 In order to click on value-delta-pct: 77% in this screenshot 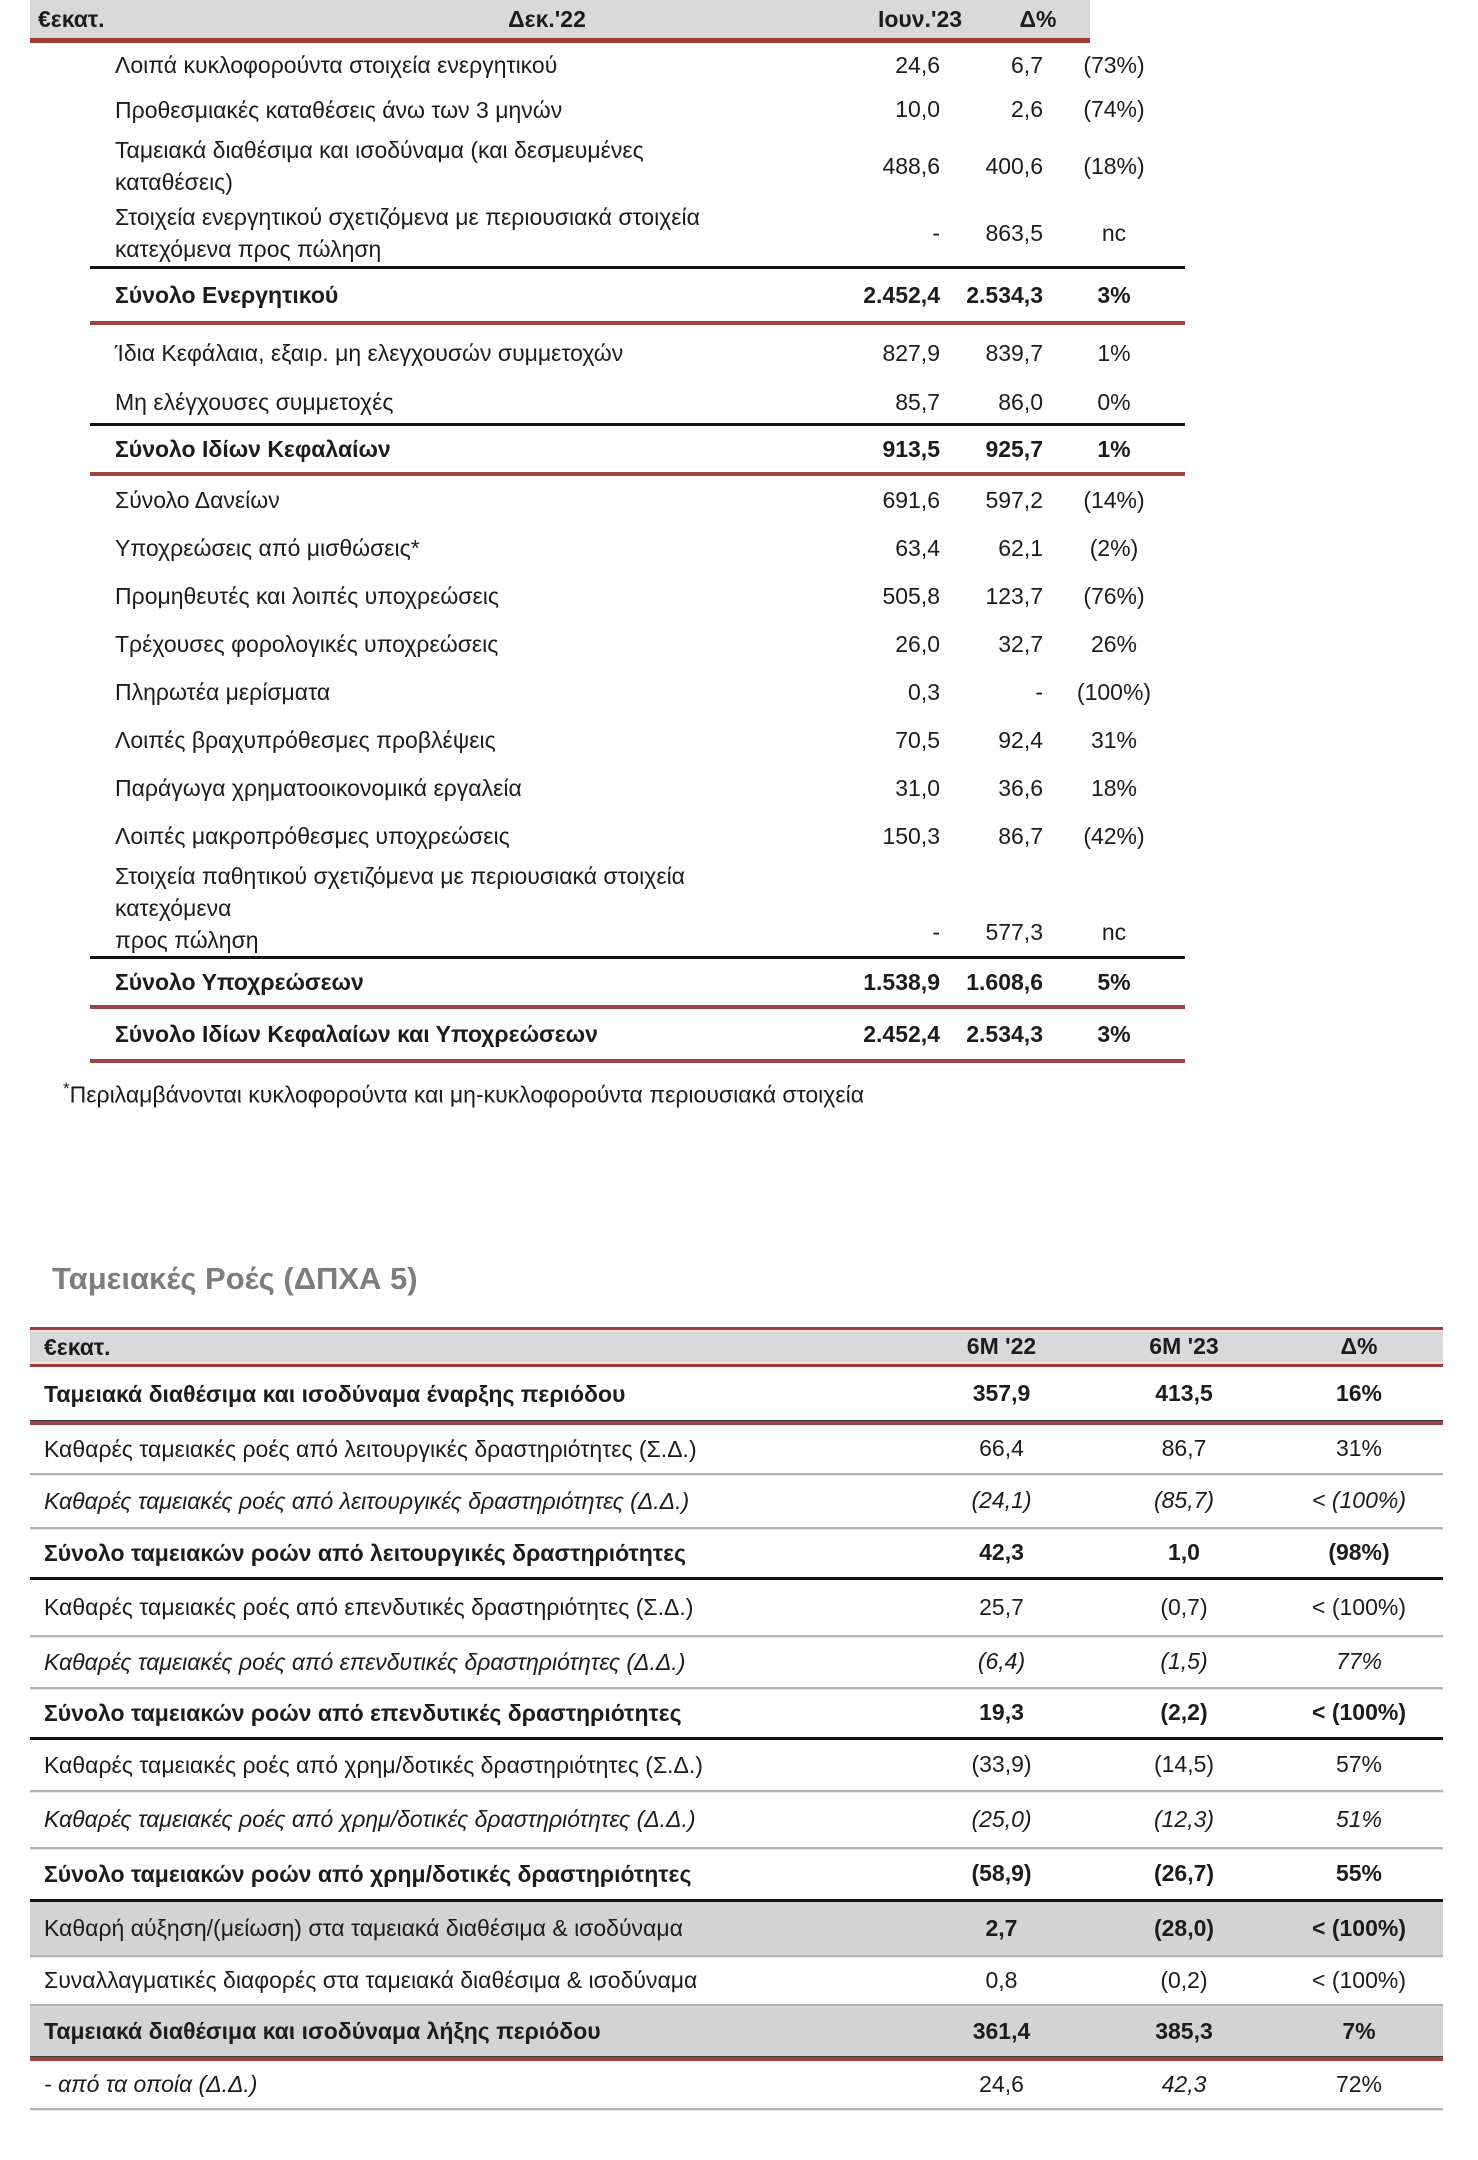, I will do `click(1359, 1661)`.